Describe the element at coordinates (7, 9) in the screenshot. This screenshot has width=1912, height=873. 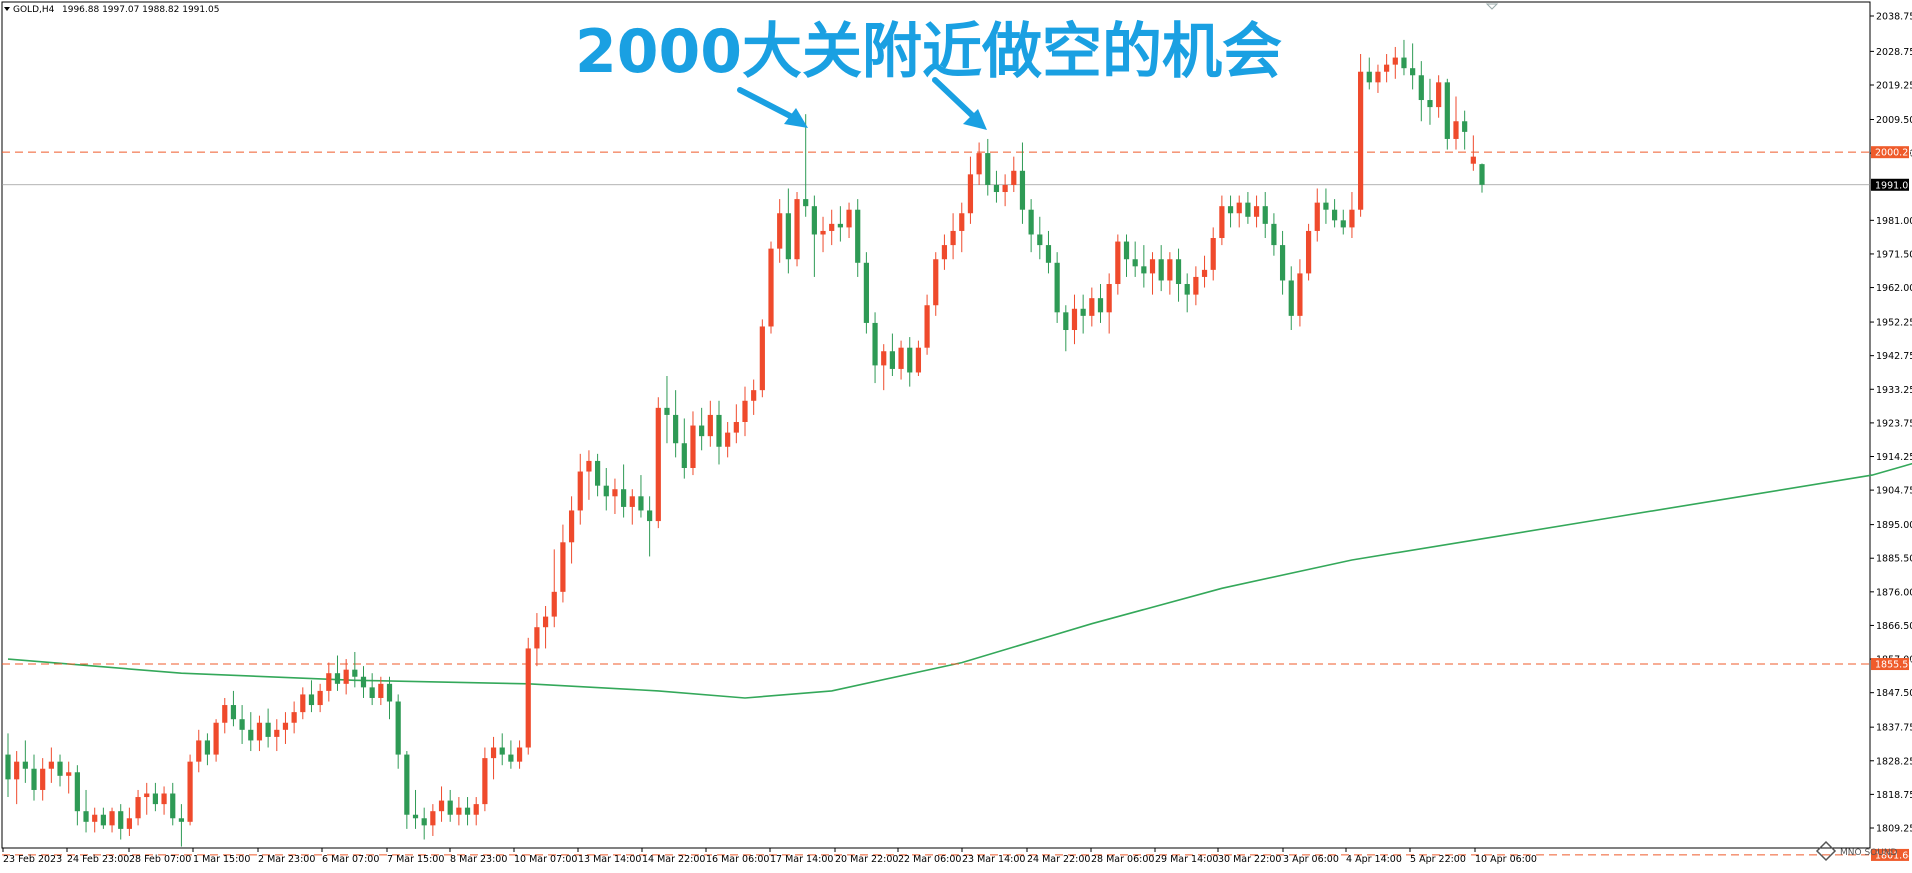
I see `dropdown-triangle-icon` at that location.